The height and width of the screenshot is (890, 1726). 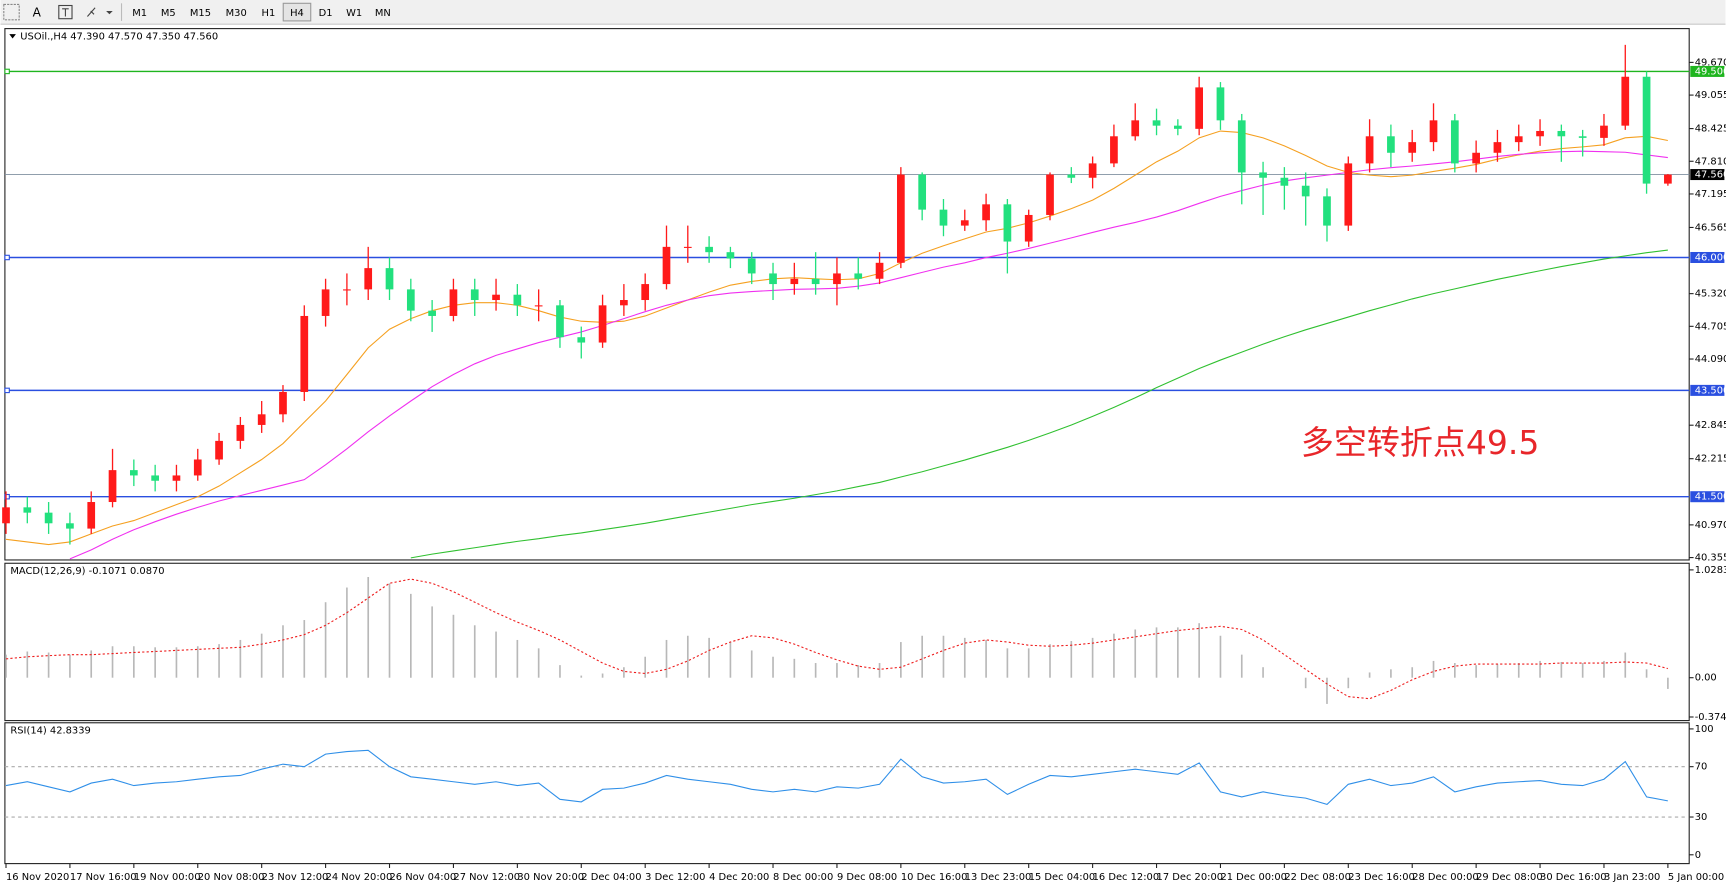 I want to click on timeframe-label: H4, so click(x=297, y=13).